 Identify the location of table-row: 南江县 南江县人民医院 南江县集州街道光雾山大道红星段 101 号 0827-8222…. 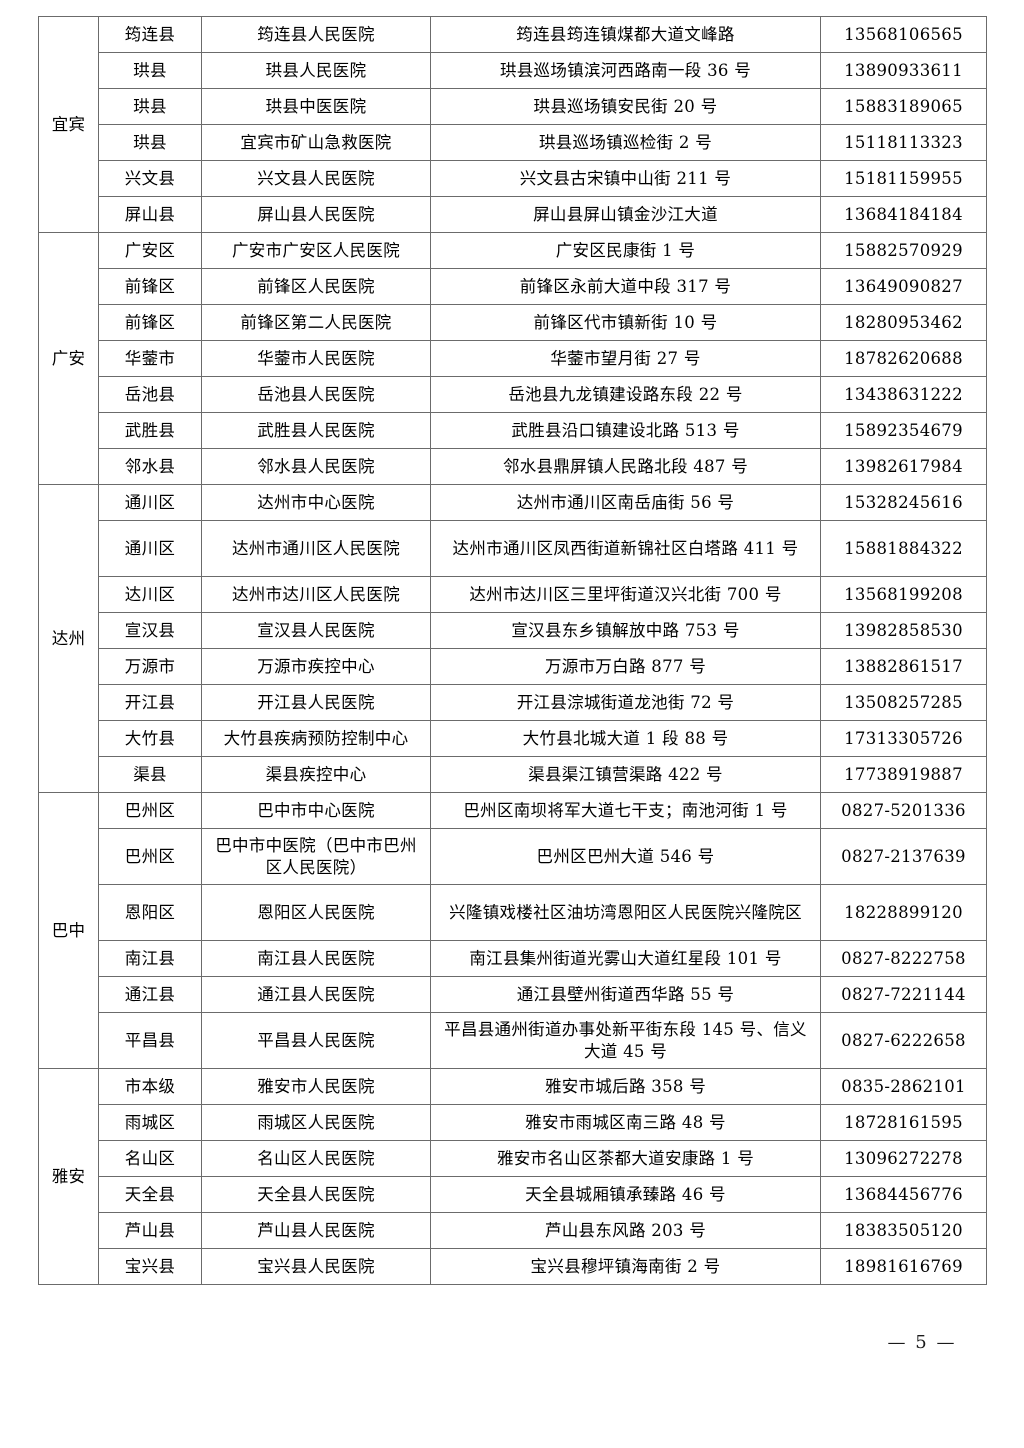
(513, 958).